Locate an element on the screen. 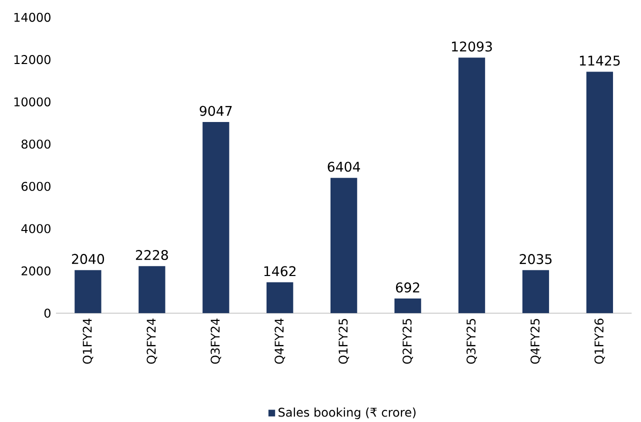 This screenshot has height=422, width=641. x-tick-label: Q3FY25 is located at coordinates (471, 341).